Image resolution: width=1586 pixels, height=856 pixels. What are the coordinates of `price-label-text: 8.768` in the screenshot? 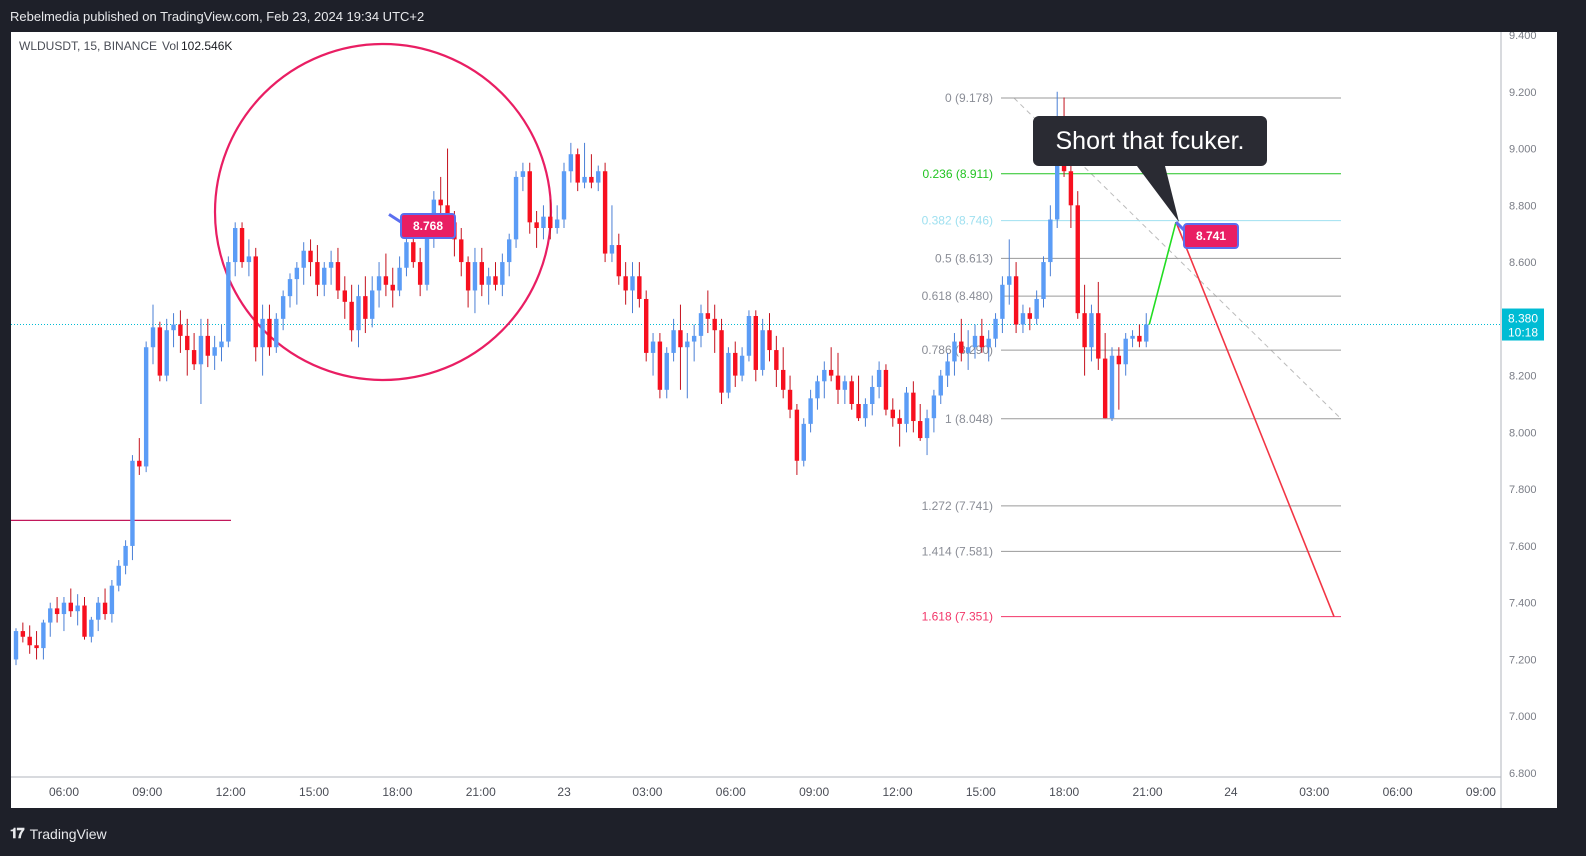 It's located at (428, 226).